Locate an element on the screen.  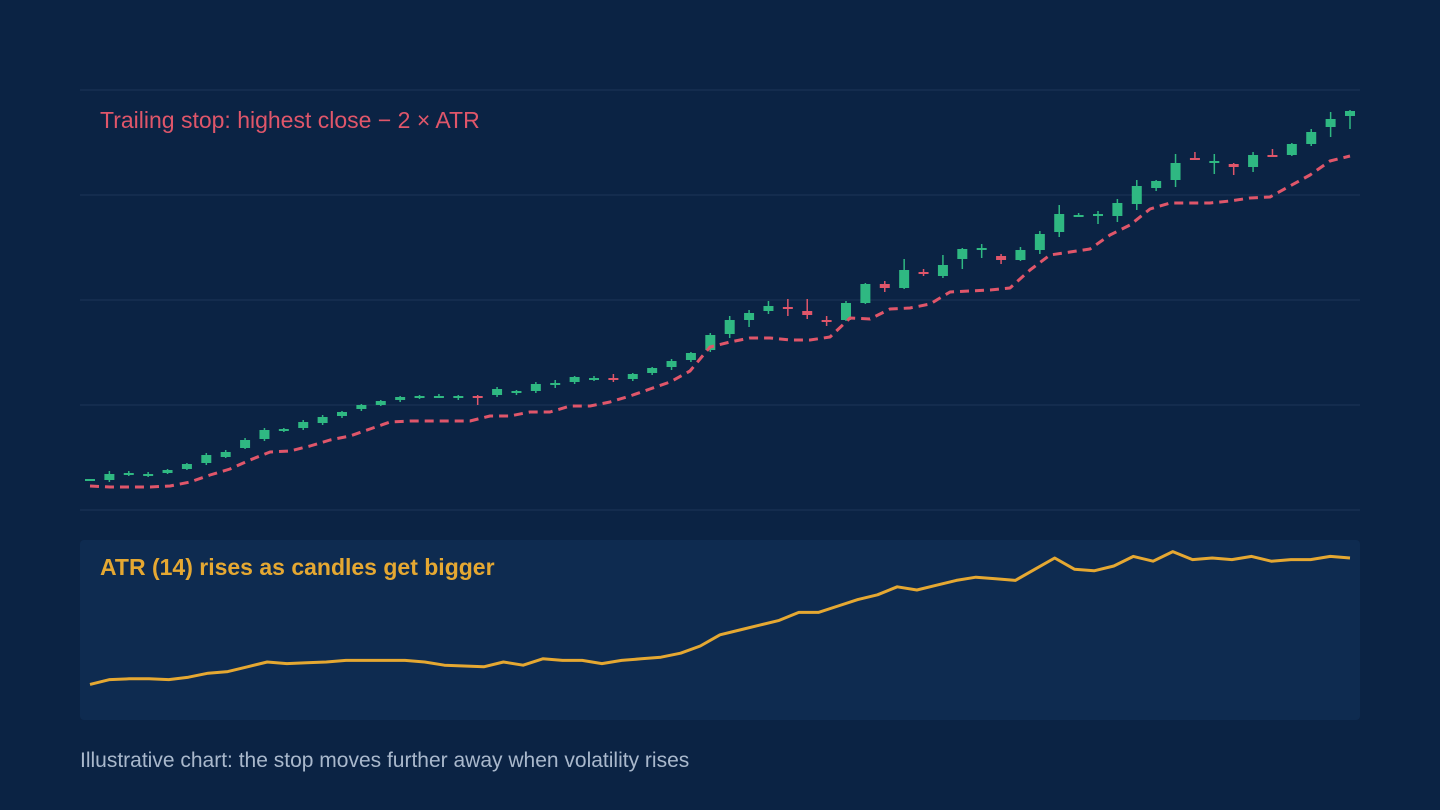
atr-chart is located at coordinates (720, 618).